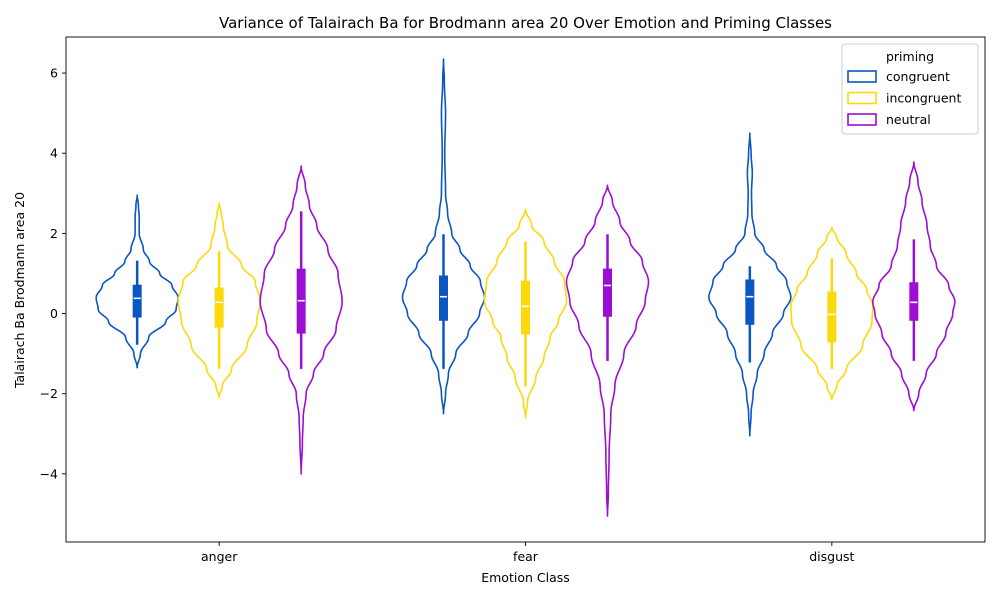 Image resolution: width=1000 pixels, height=600 pixels. I want to click on legend-swatch-incongruent, so click(862, 98).